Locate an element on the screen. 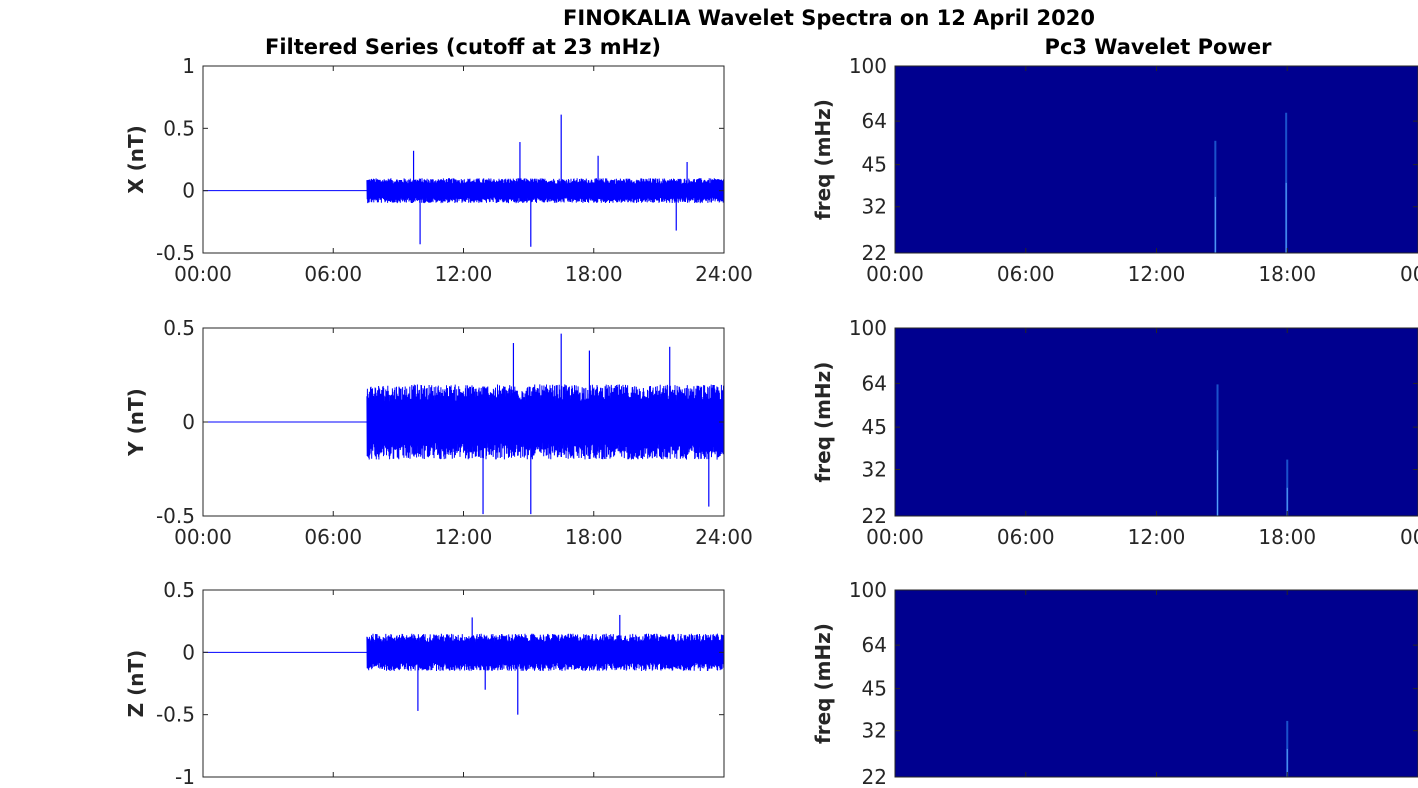 The image size is (1418, 788). panel-5: -1 -0.5 0 0.5 Z (nT) is located at coordinates (424, 683).